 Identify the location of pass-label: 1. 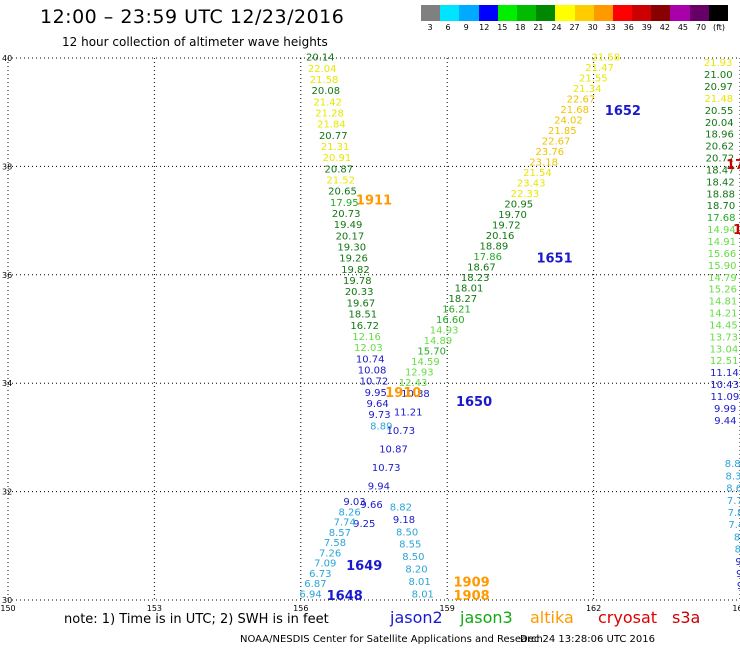
(736, 230).